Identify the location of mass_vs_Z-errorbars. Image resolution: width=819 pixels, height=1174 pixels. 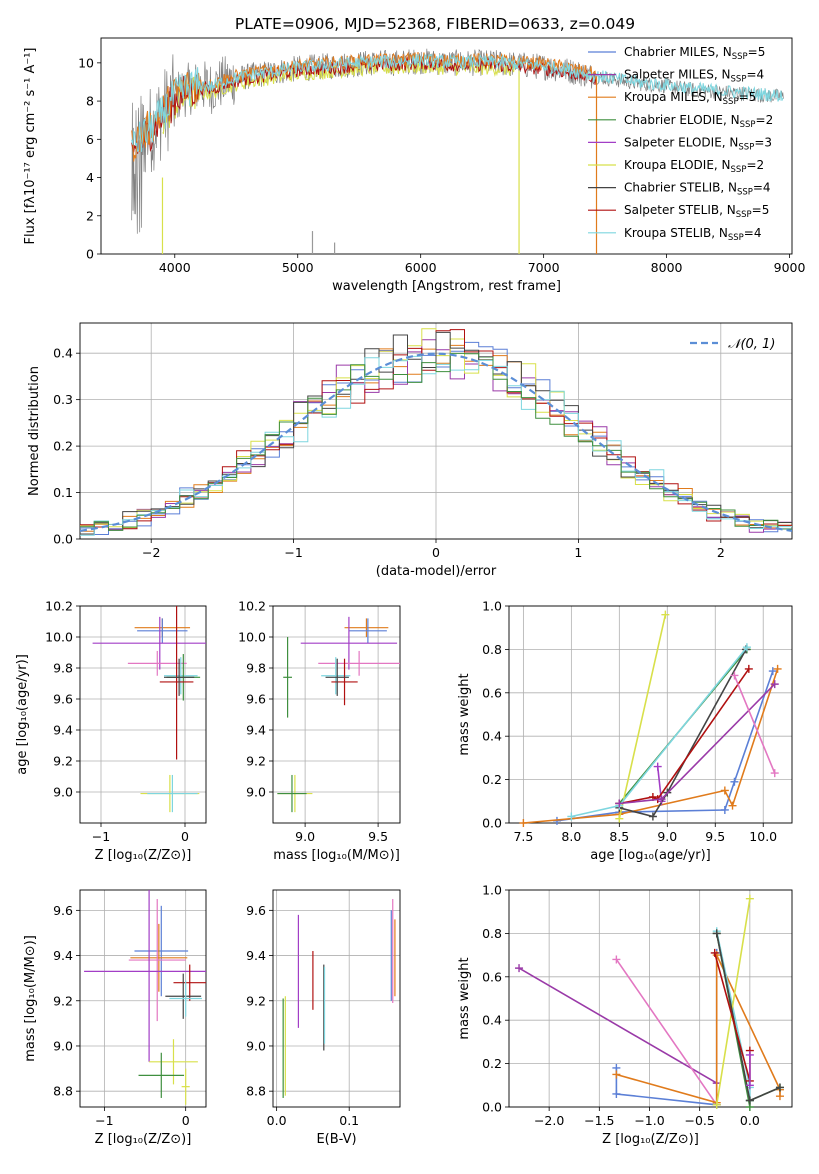
(145, 997).